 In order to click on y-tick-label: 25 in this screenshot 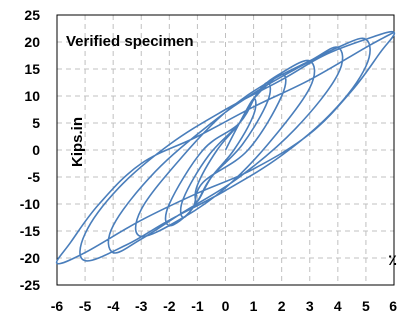, I will do `click(32, 15)`.